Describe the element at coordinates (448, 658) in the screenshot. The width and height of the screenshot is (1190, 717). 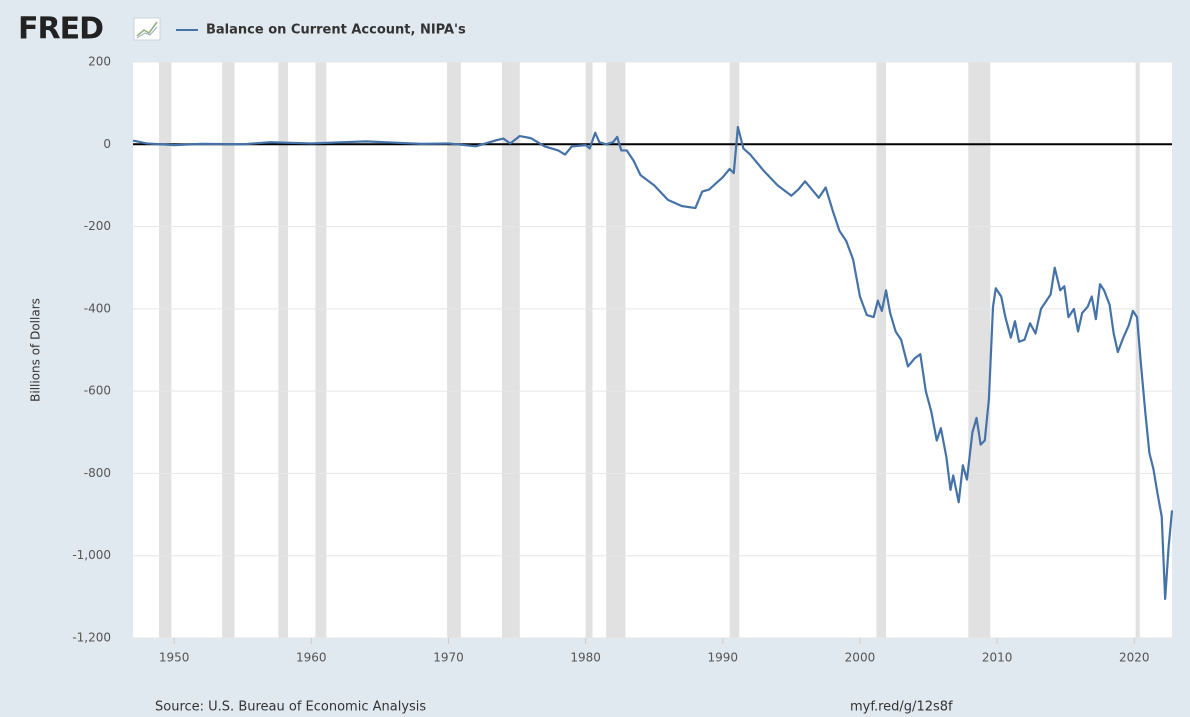
I see `x-tick-label: 1970` at that location.